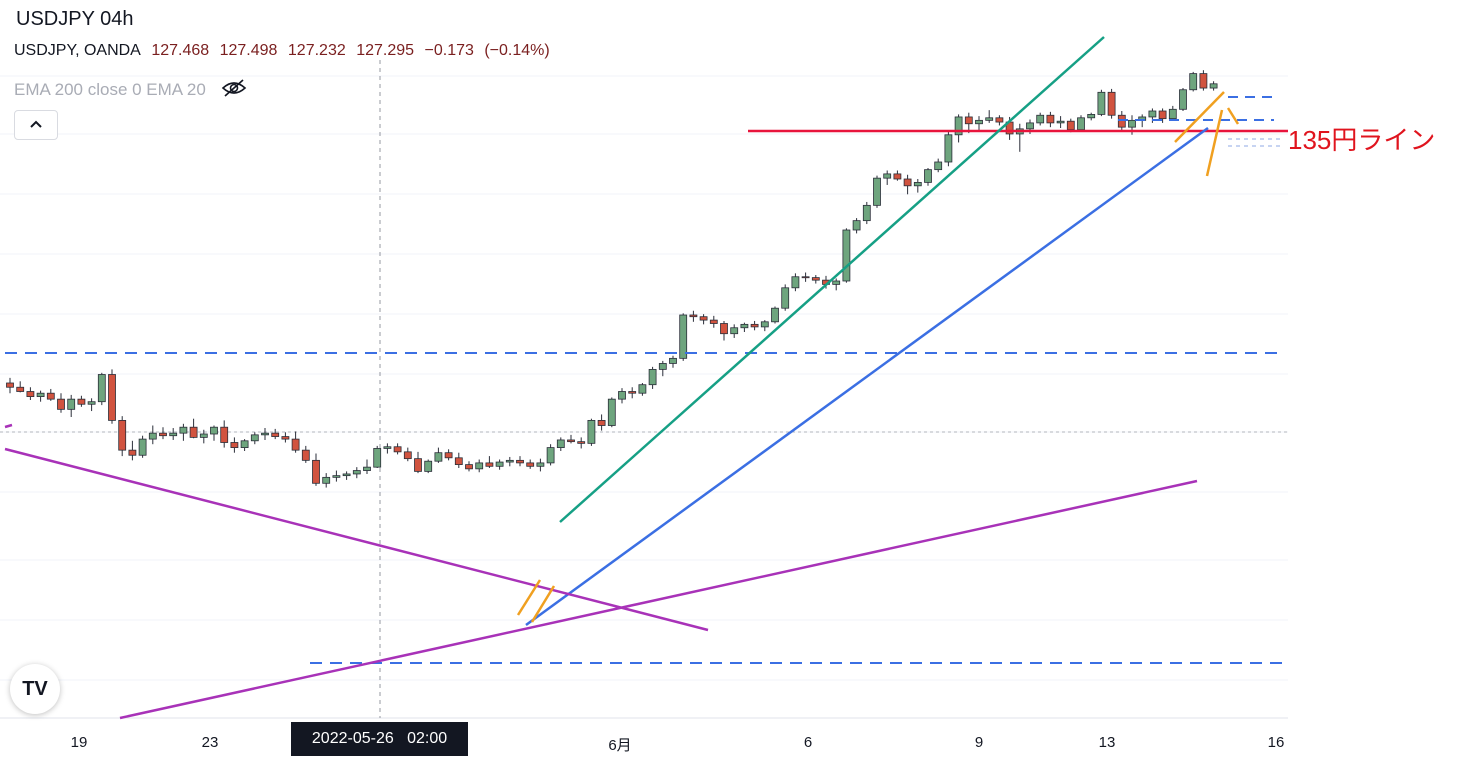  Describe the element at coordinates (449, 50) in the screenshot. I see `change-value: −0.173` at that location.